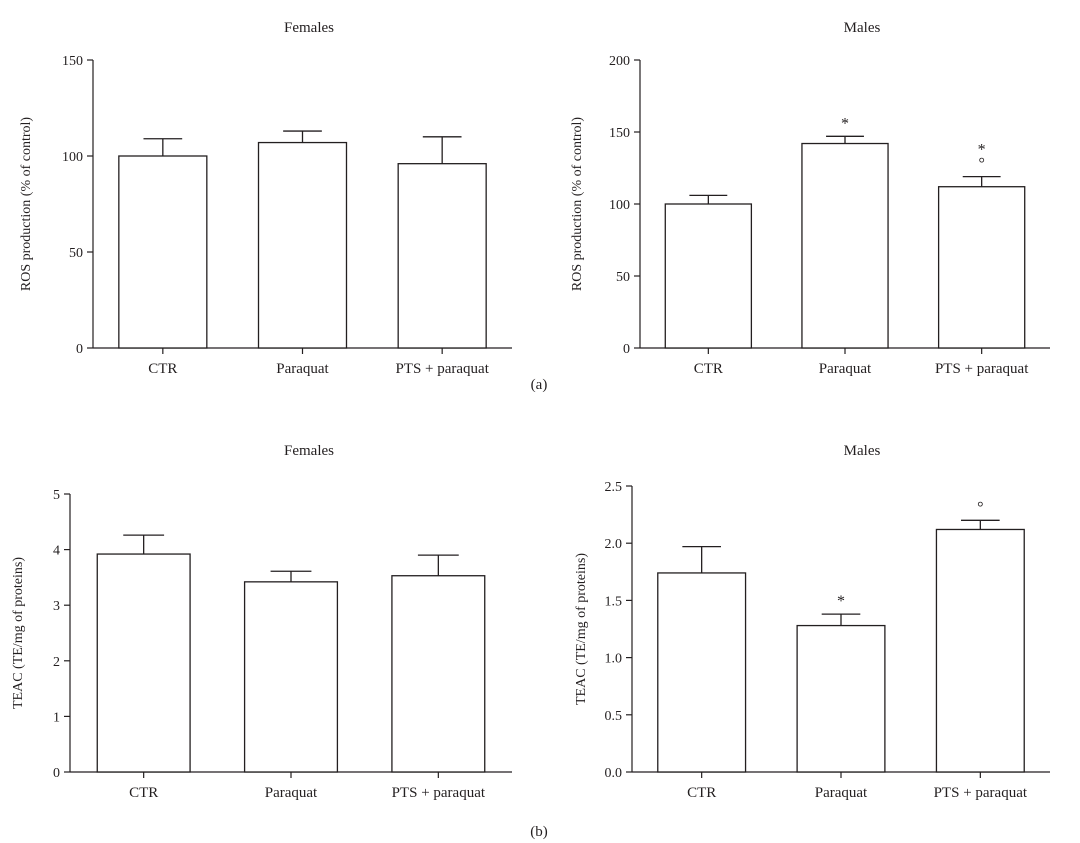 Image resolution: width=1080 pixels, height=843 pixels. Describe the element at coordinates (56, 606) in the screenshot. I see `y-tick-label: 3` at that location.